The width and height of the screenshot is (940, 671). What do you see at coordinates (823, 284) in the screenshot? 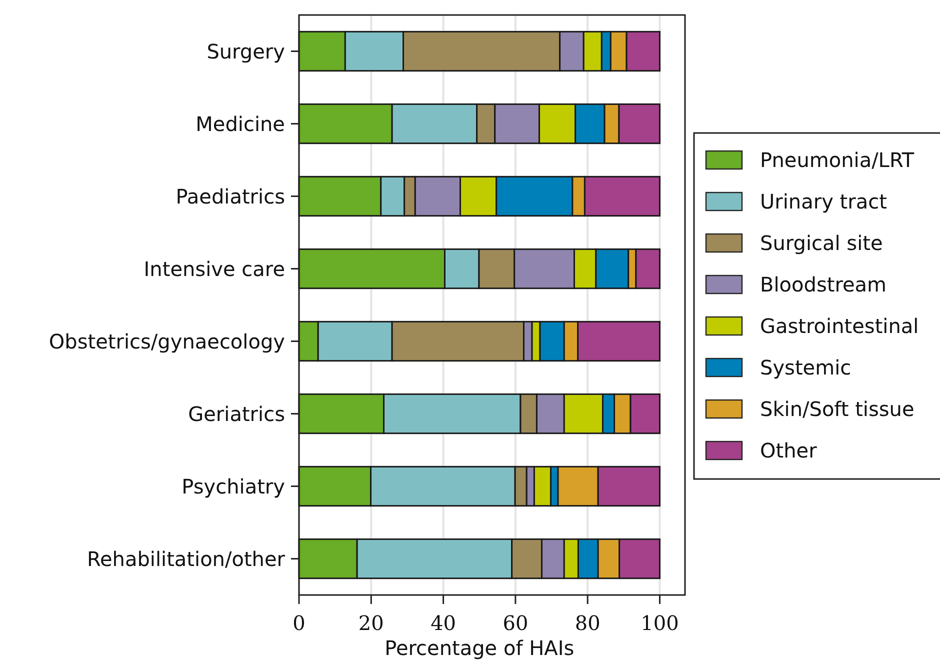
I see `legend-label: Bloodstream` at bounding box center [823, 284].